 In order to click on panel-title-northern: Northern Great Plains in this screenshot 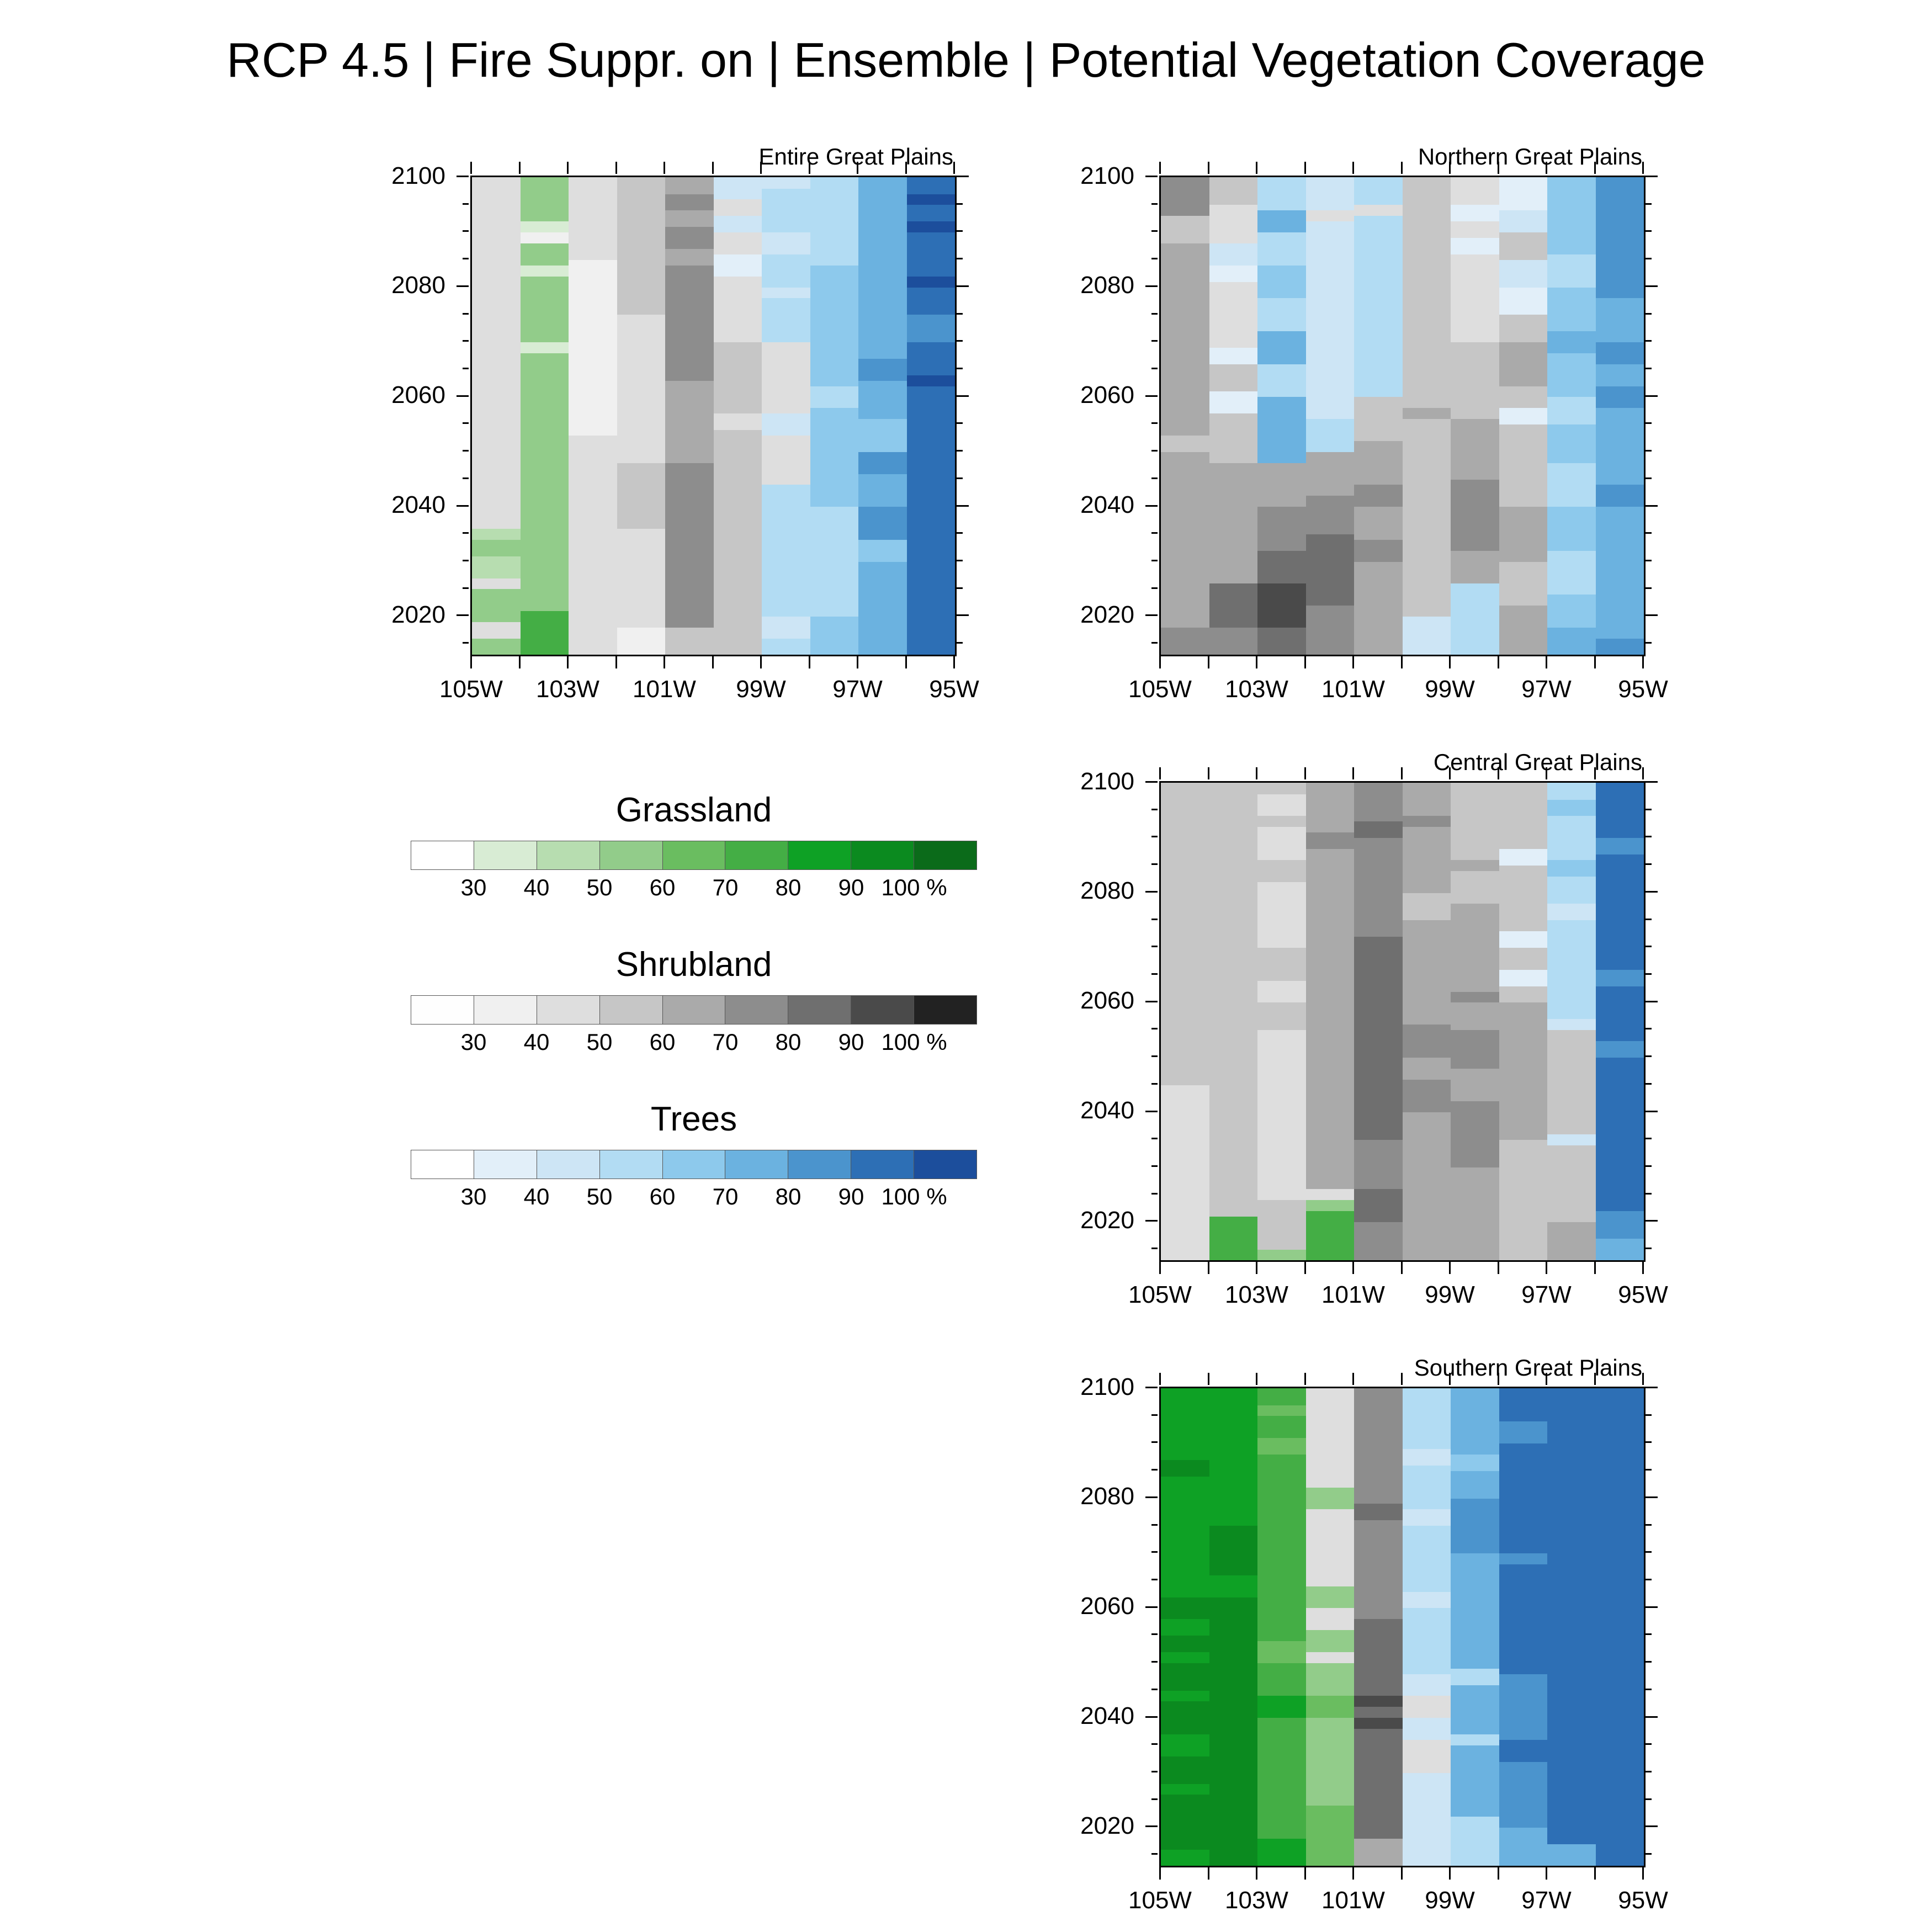, I will do `click(1530, 156)`.